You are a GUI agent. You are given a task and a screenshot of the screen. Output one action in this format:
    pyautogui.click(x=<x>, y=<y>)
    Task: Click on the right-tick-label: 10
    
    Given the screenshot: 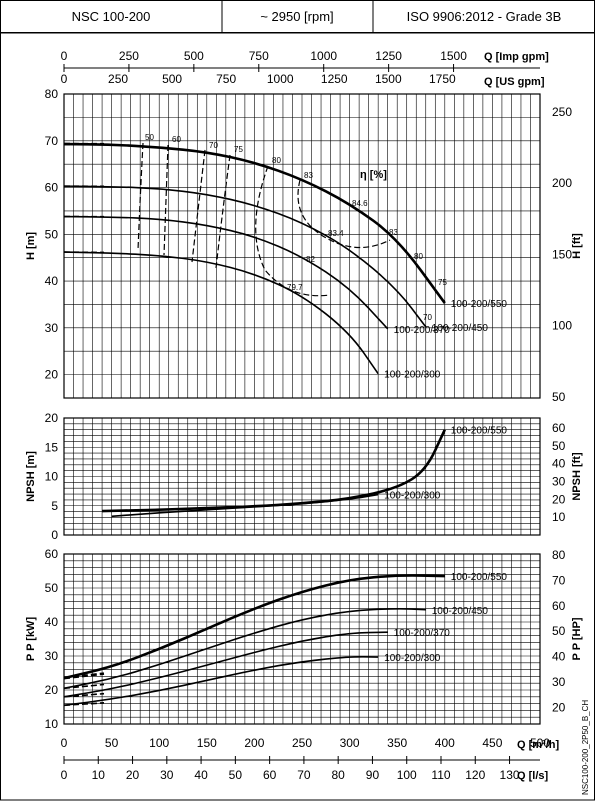 What is the action you would take?
    pyautogui.click(x=559, y=517)
    